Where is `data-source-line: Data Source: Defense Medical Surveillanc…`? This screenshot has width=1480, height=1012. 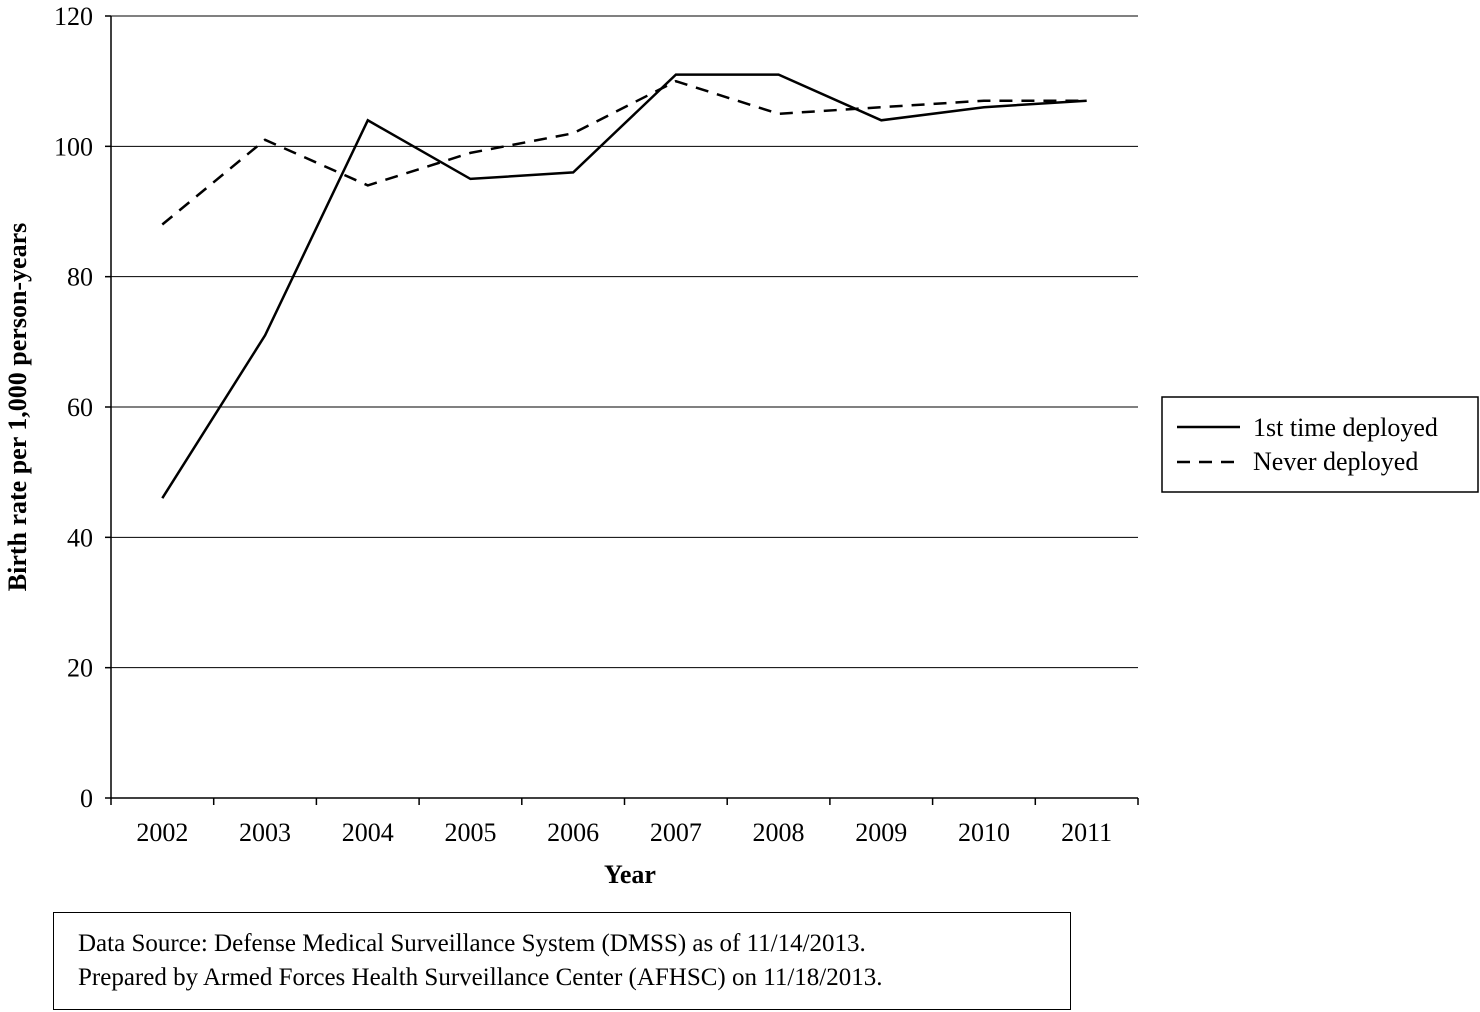
data-source-line: Data Source: Defense Medical Surveillanc… is located at coordinates (472, 943).